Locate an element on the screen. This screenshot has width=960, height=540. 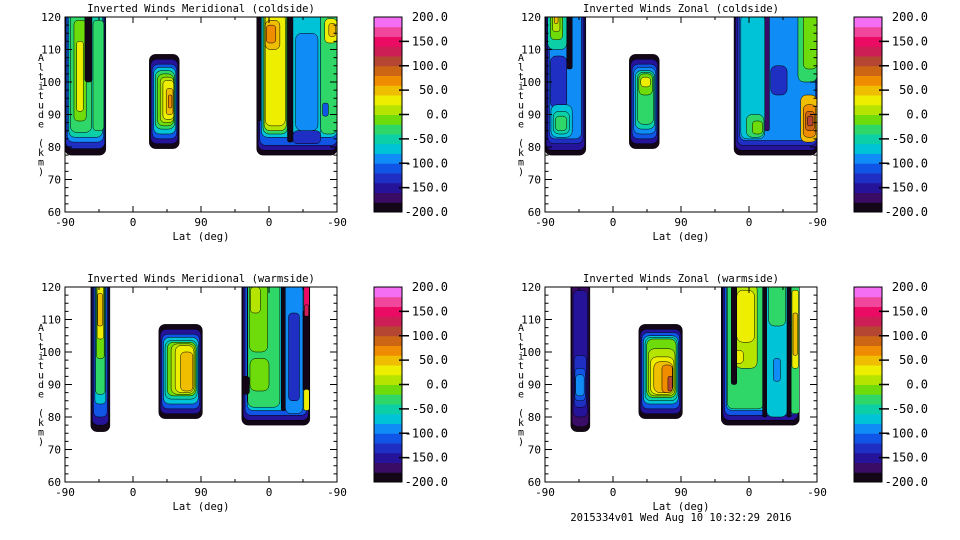
timestamp: 2015334v01 Wed Aug 10 10:32:29 2016 is located at coordinates (681, 518).